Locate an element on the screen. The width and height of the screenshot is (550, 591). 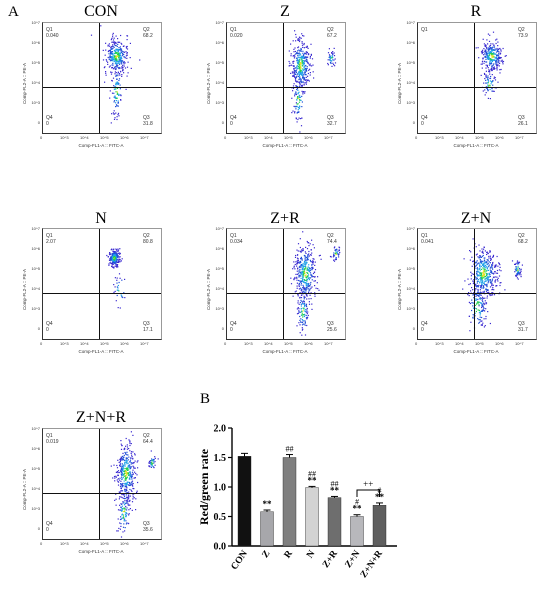
quadrant-name: Q3 is located at coordinates (521, 324).